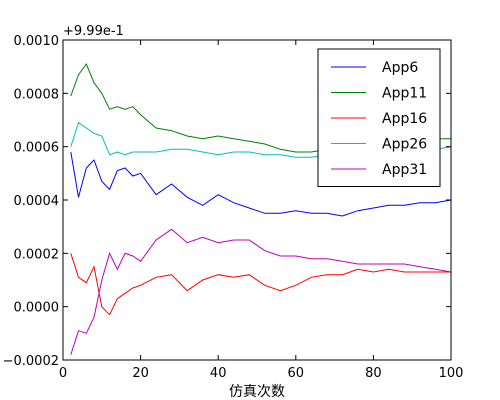 The height and width of the screenshot is (400, 500). Describe the element at coordinates (37, 308) in the screenshot. I see `y-tick-label: 0.0000` at that location.